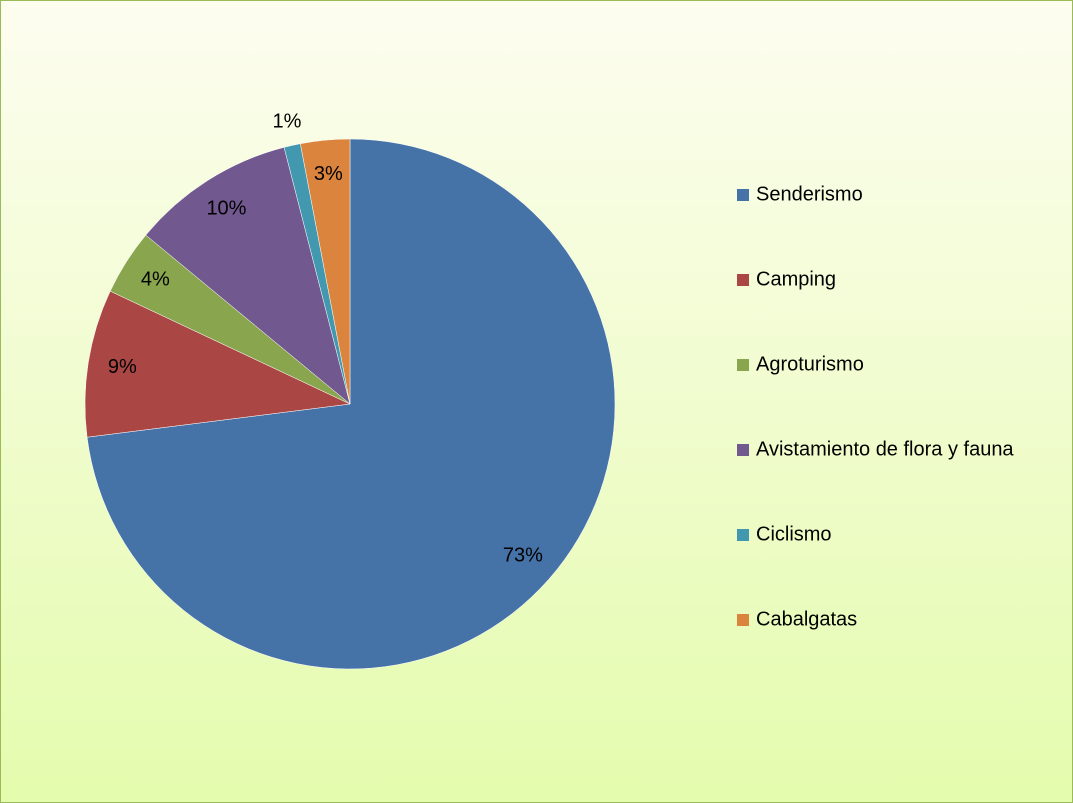  I want to click on legend-label: Cabalgatas, so click(806, 619).